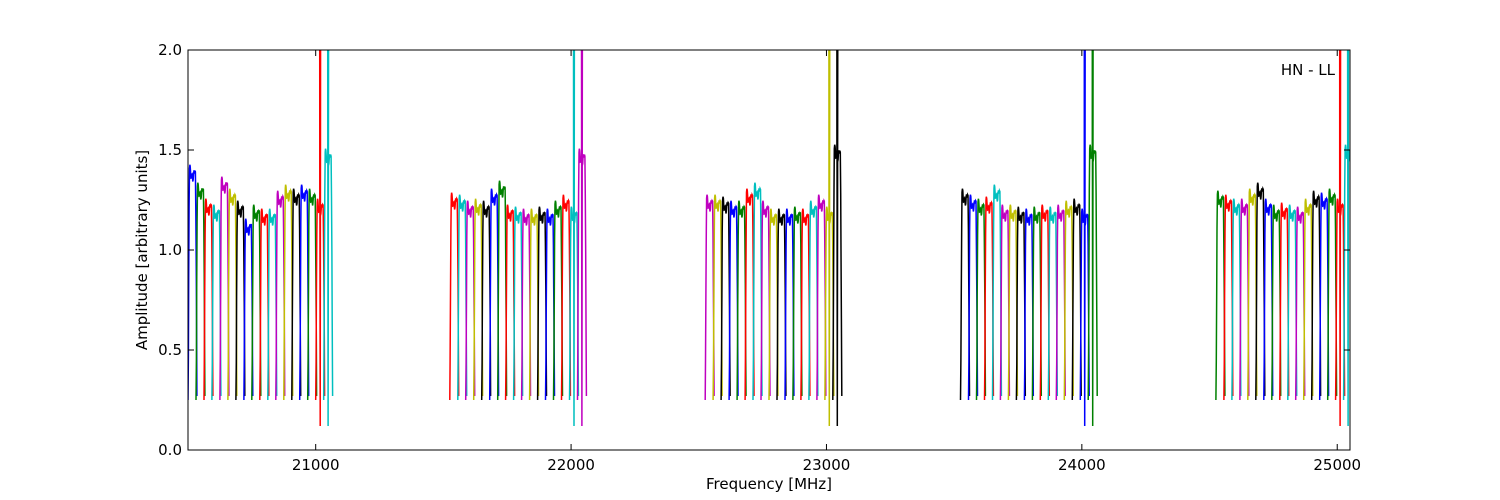 The width and height of the screenshot is (1500, 500). Describe the element at coordinates (827, 465) in the screenshot. I see `x-tick-label: 23000` at that location.